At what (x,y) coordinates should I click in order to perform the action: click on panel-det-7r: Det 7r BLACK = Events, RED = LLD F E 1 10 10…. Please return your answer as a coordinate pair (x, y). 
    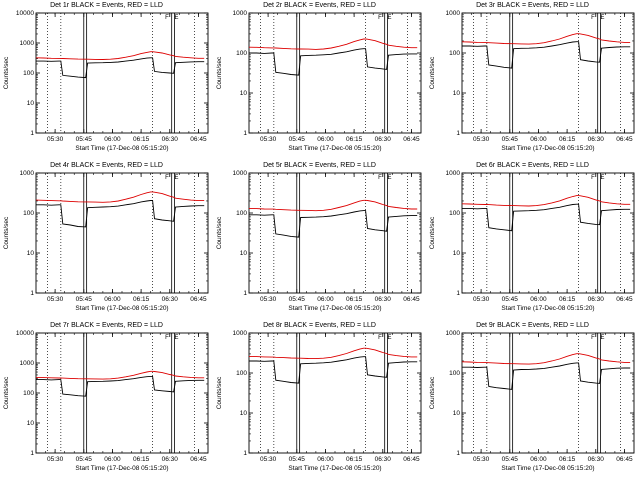
    Looking at the image, I should click on (106, 400).